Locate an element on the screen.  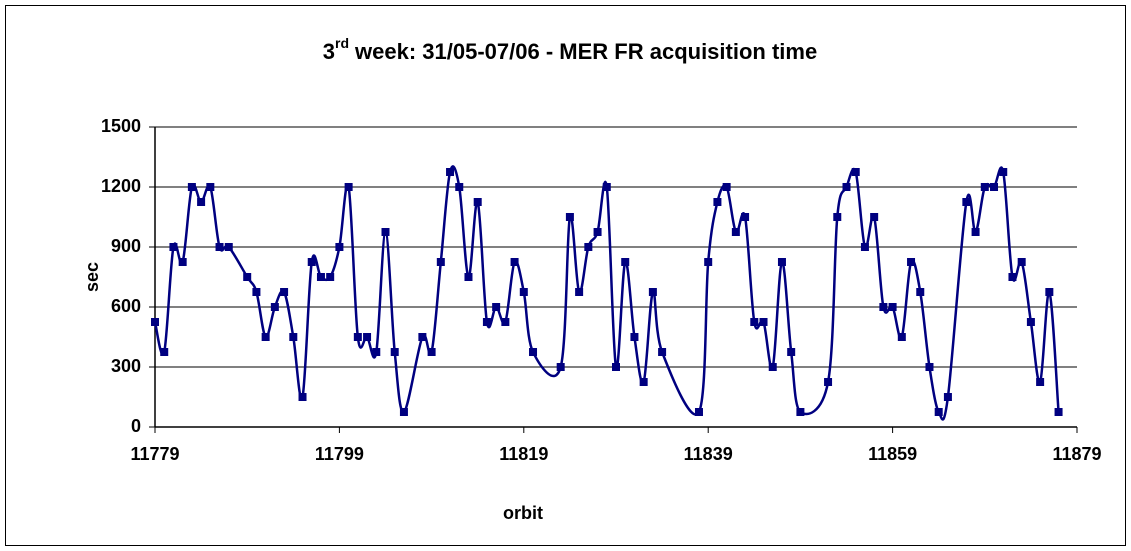
x-tick-label: 11819 is located at coordinates (523, 454).